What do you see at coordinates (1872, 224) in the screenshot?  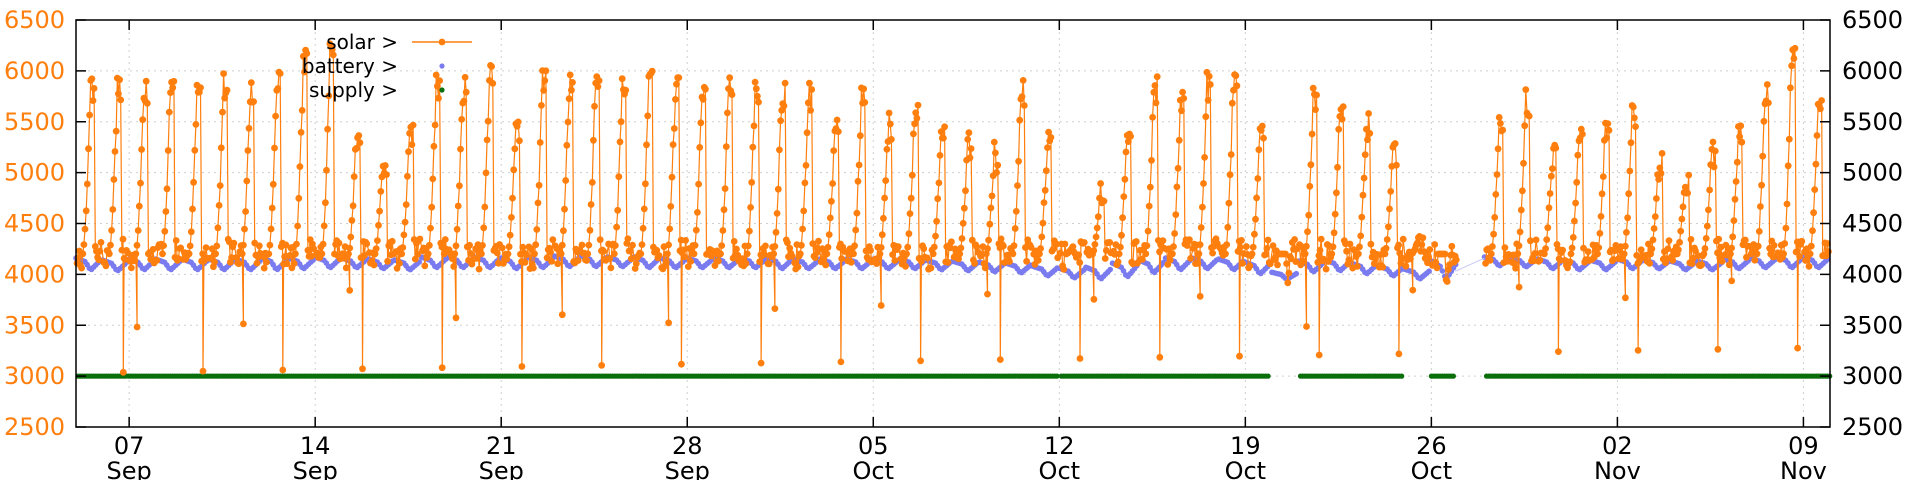 I see `y-tick-label-right: 4500` at bounding box center [1872, 224].